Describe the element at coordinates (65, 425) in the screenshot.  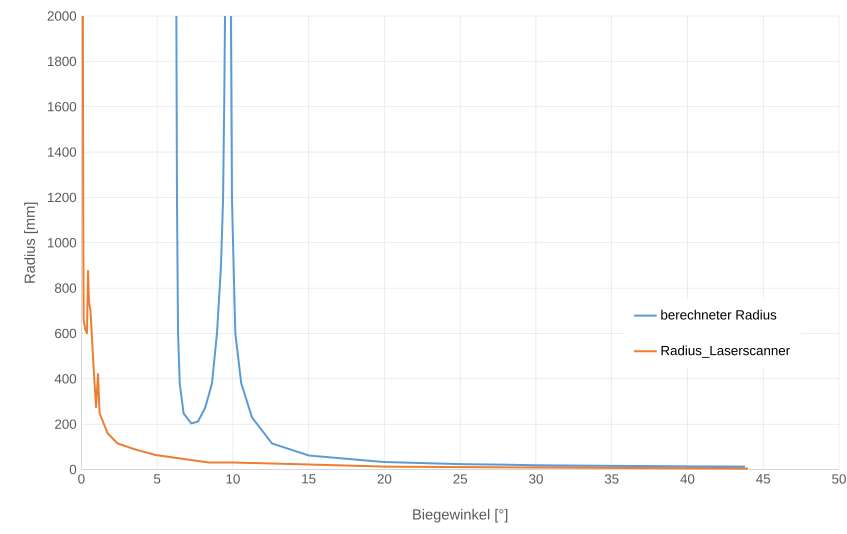
I see `y-tick-label: 200` at that location.